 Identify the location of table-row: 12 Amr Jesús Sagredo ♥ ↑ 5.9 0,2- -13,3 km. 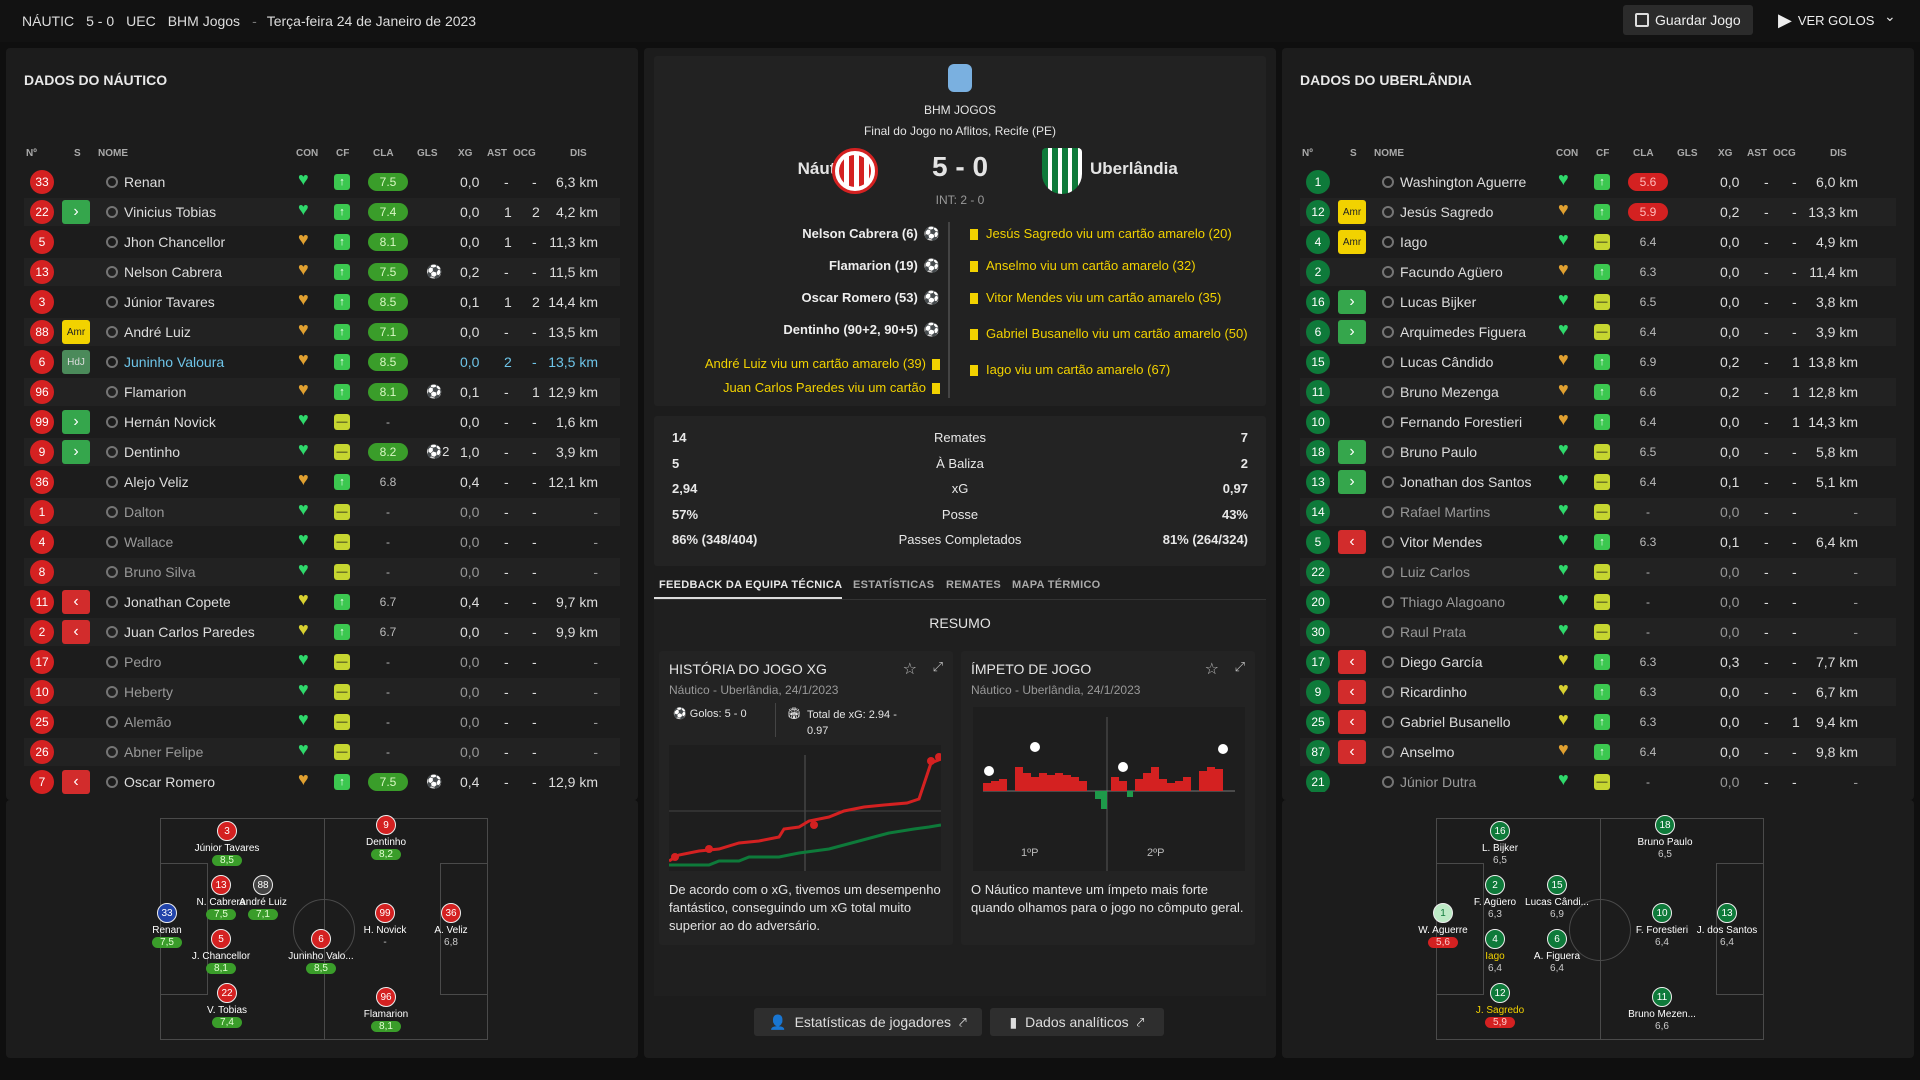
(1598, 212).